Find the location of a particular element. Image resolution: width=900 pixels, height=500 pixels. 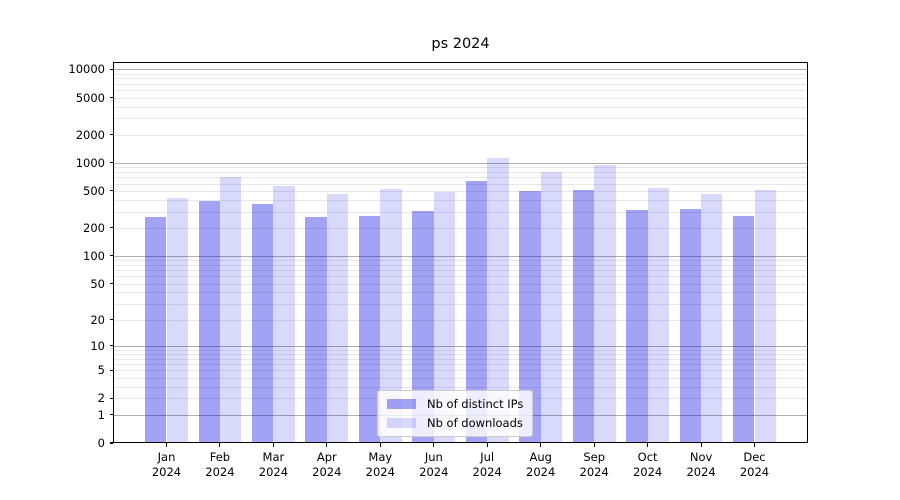

x-tick-month: Aug is located at coordinates (540, 457).